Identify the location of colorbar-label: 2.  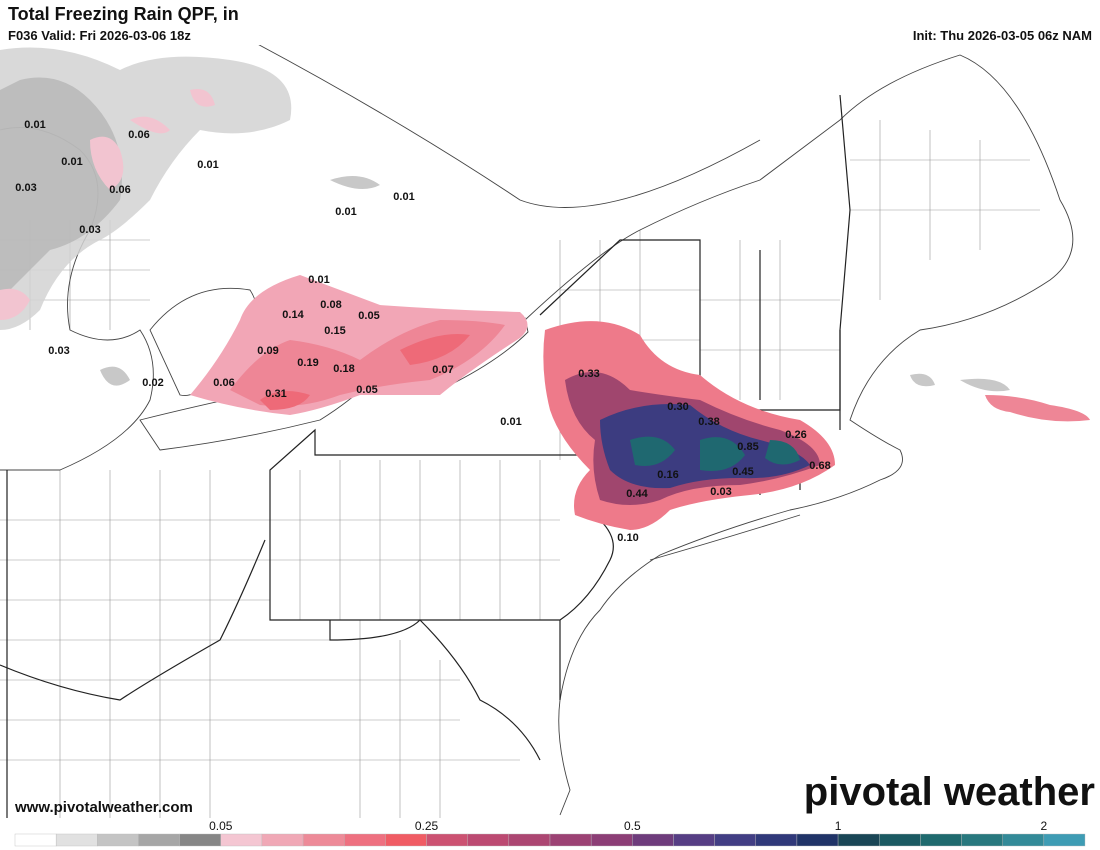
(1044, 826).